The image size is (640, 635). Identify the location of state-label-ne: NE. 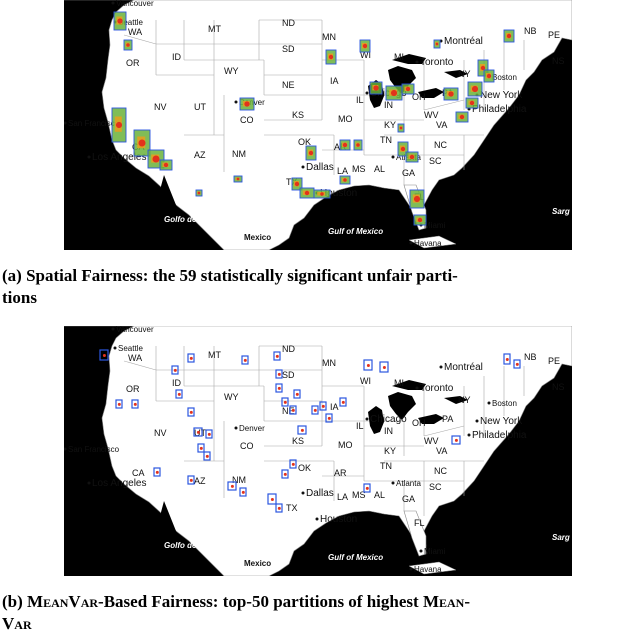
(288, 411).